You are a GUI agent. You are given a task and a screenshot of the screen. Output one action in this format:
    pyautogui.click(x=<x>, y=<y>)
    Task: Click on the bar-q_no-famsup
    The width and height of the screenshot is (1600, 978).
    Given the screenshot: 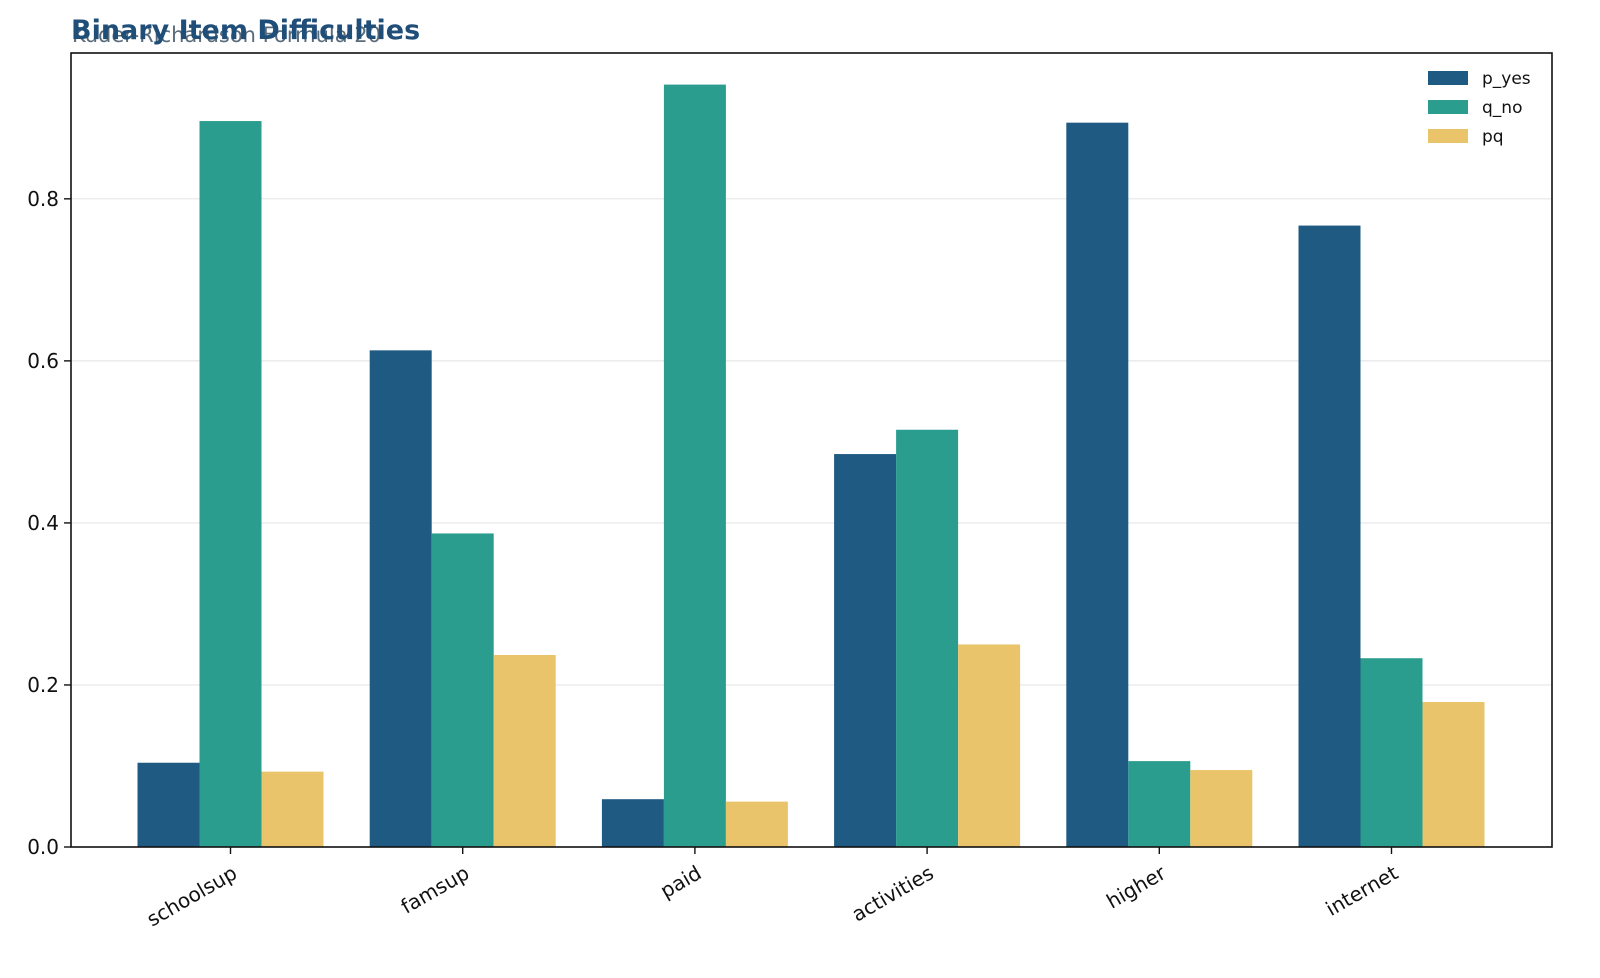 What is the action you would take?
    pyautogui.click(x=462, y=690)
    